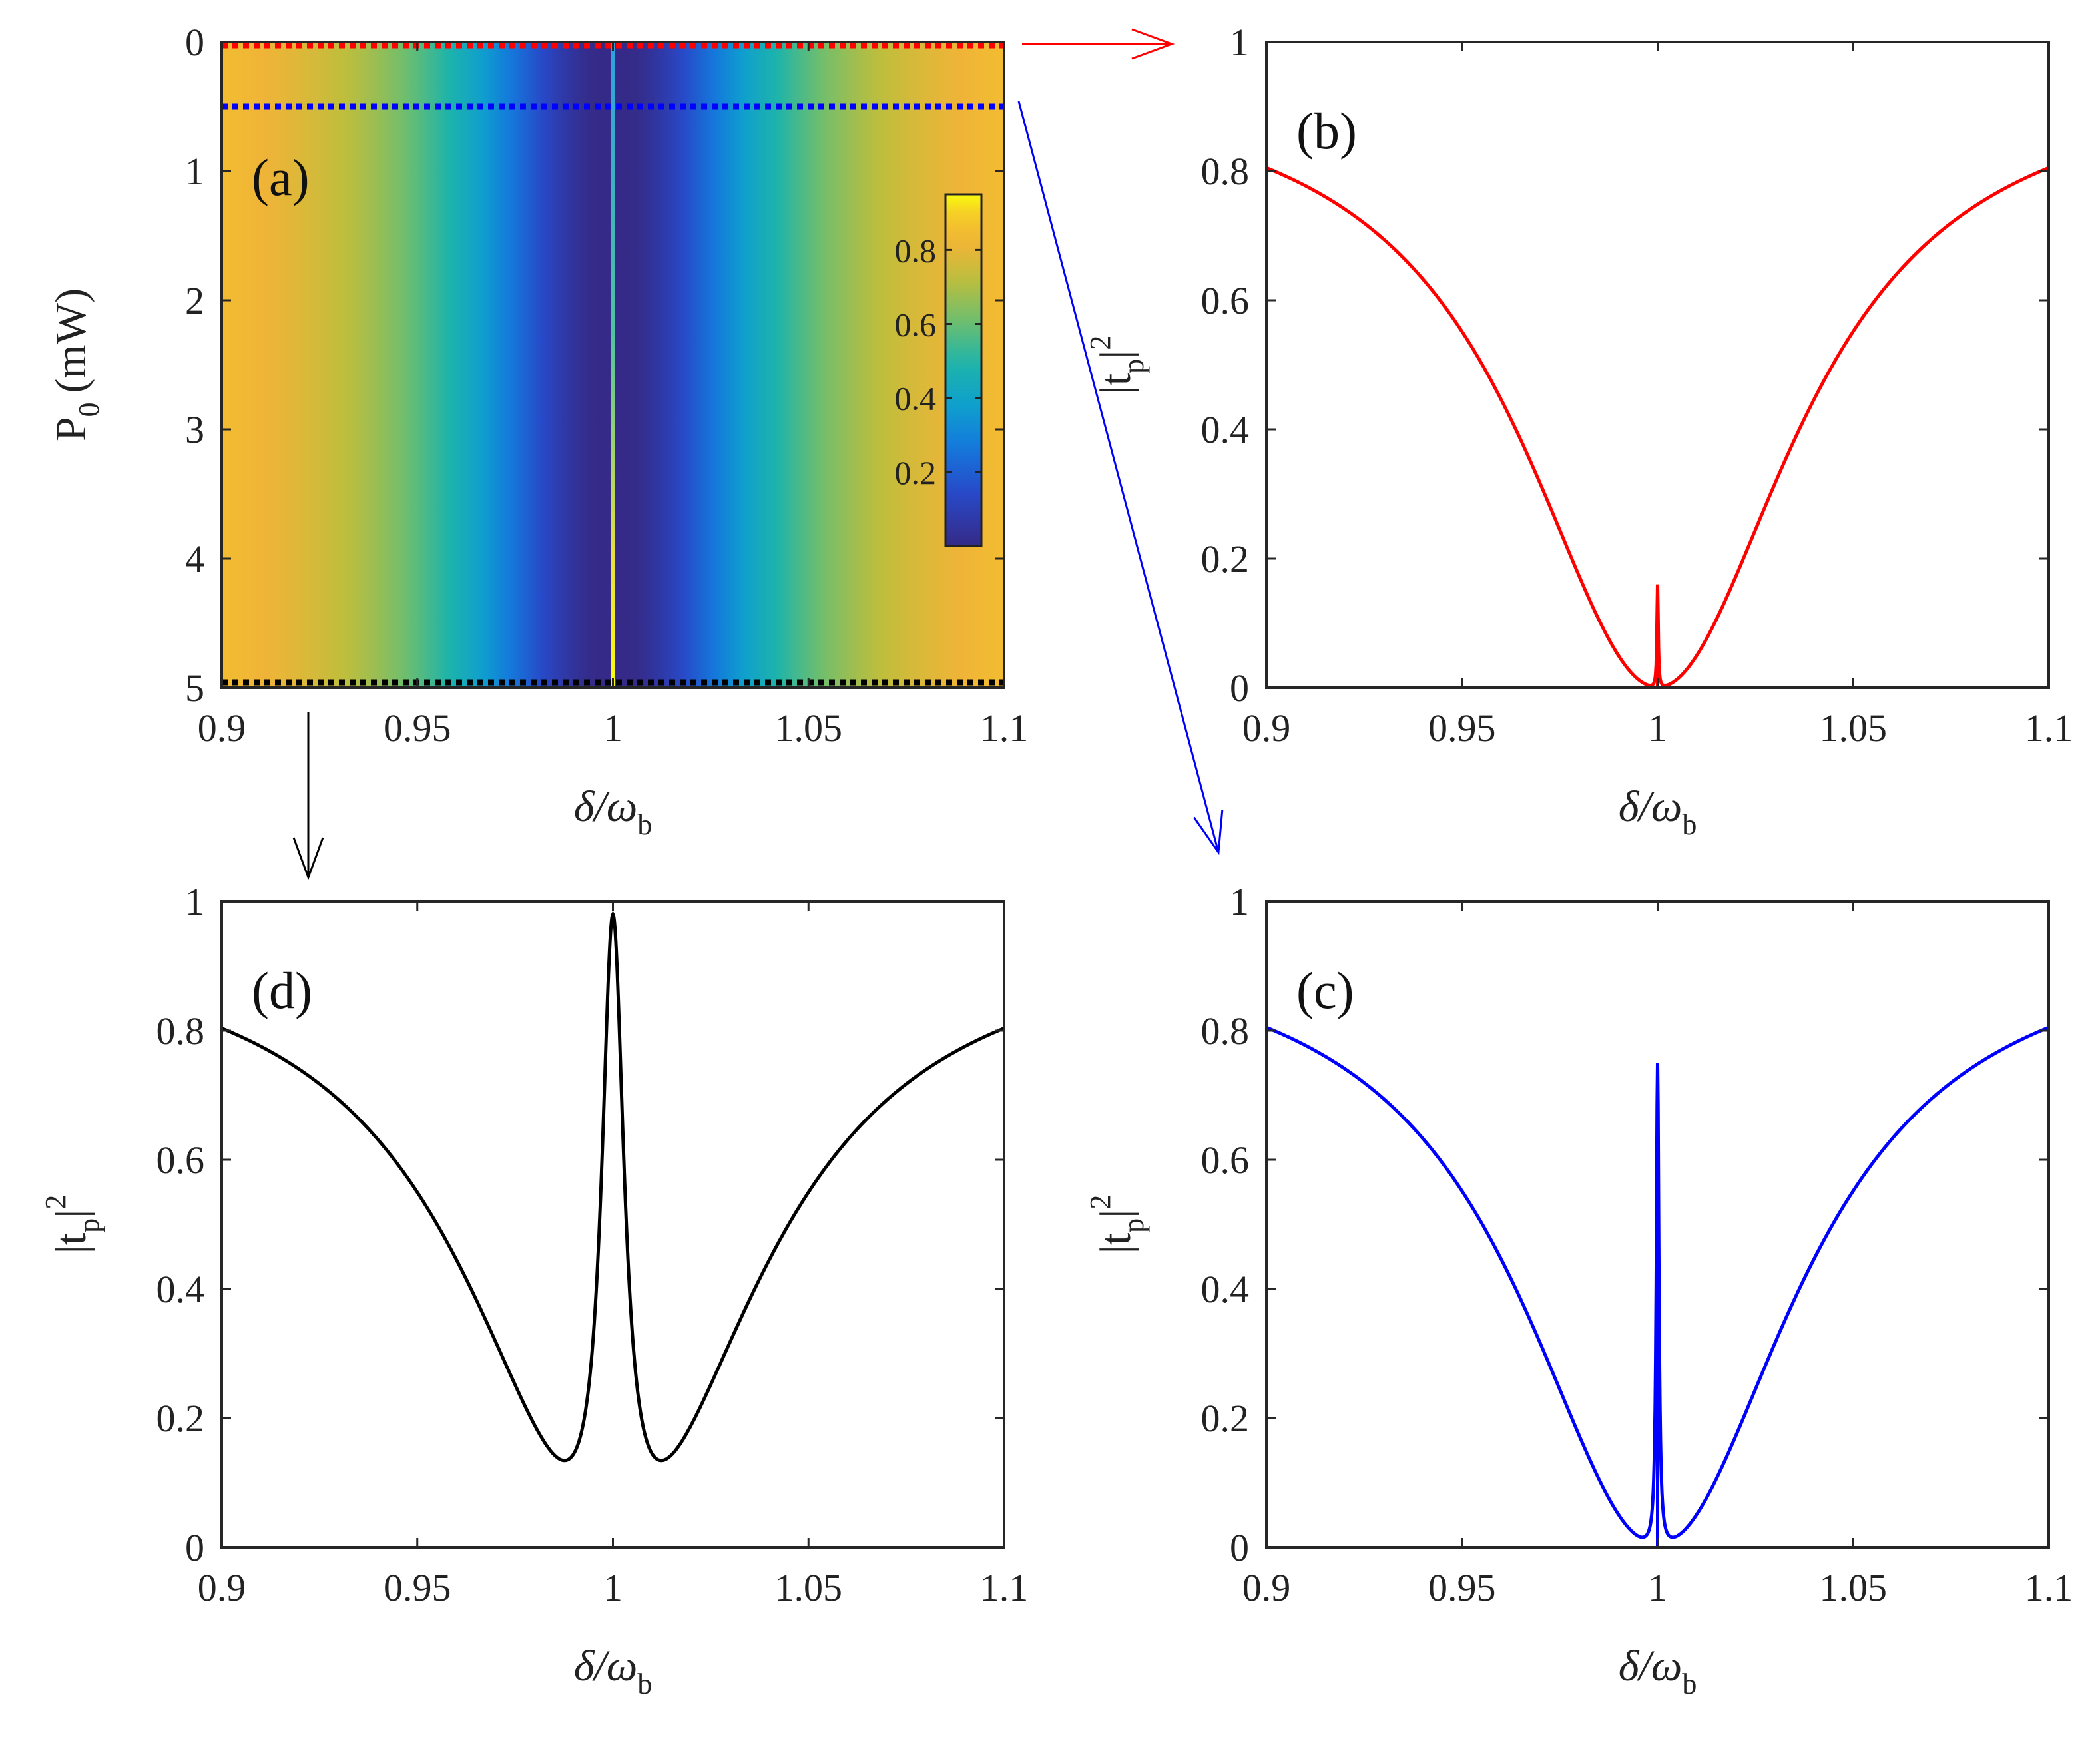 The height and width of the screenshot is (1741, 2100). I want to click on y-tick-label: 5, so click(194, 688).